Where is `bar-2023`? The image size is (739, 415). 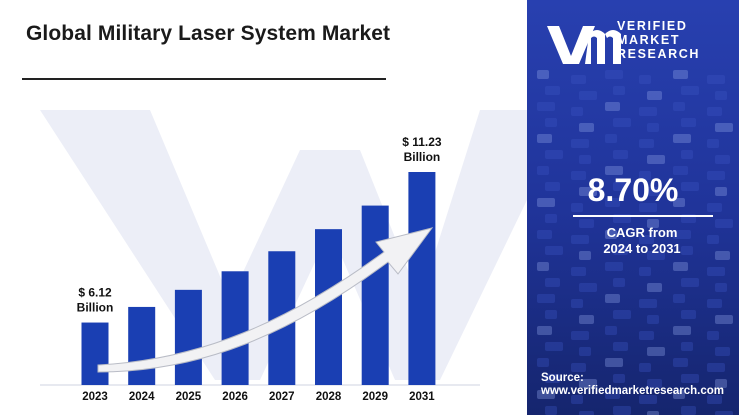
bar-2023 is located at coordinates (95, 353).